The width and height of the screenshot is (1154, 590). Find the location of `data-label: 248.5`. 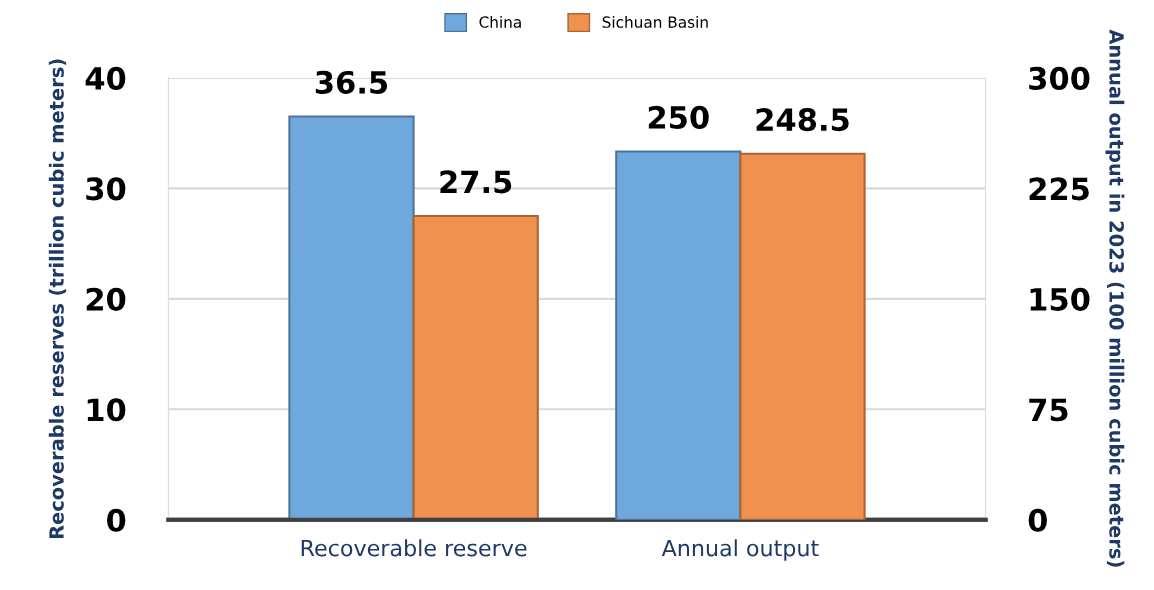

data-label: 248.5 is located at coordinates (802, 120).